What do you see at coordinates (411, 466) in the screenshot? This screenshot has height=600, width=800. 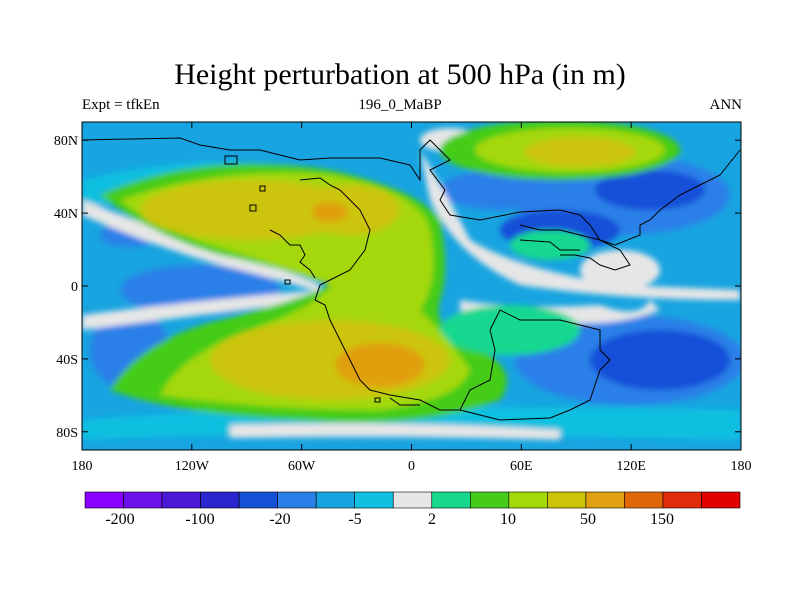 I see `x-tick-label: 0` at bounding box center [411, 466].